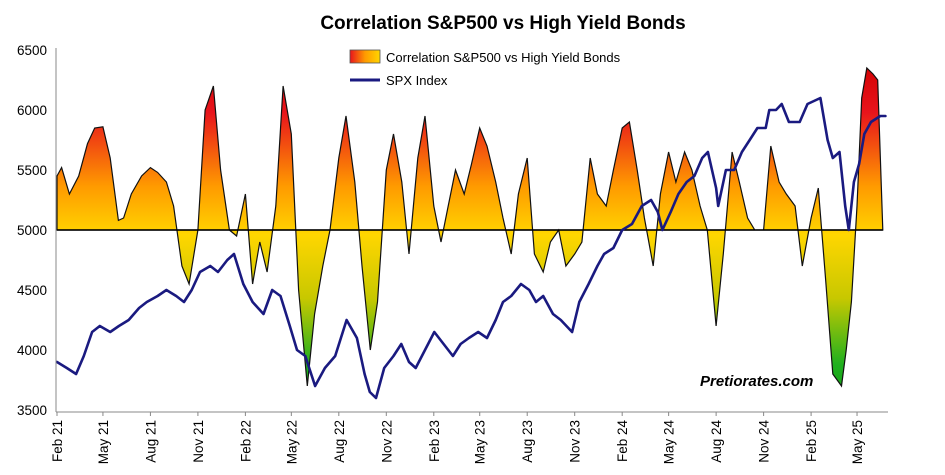  What do you see at coordinates (103, 442) in the screenshot?
I see `x-tick-label: May 21` at bounding box center [103, 442].